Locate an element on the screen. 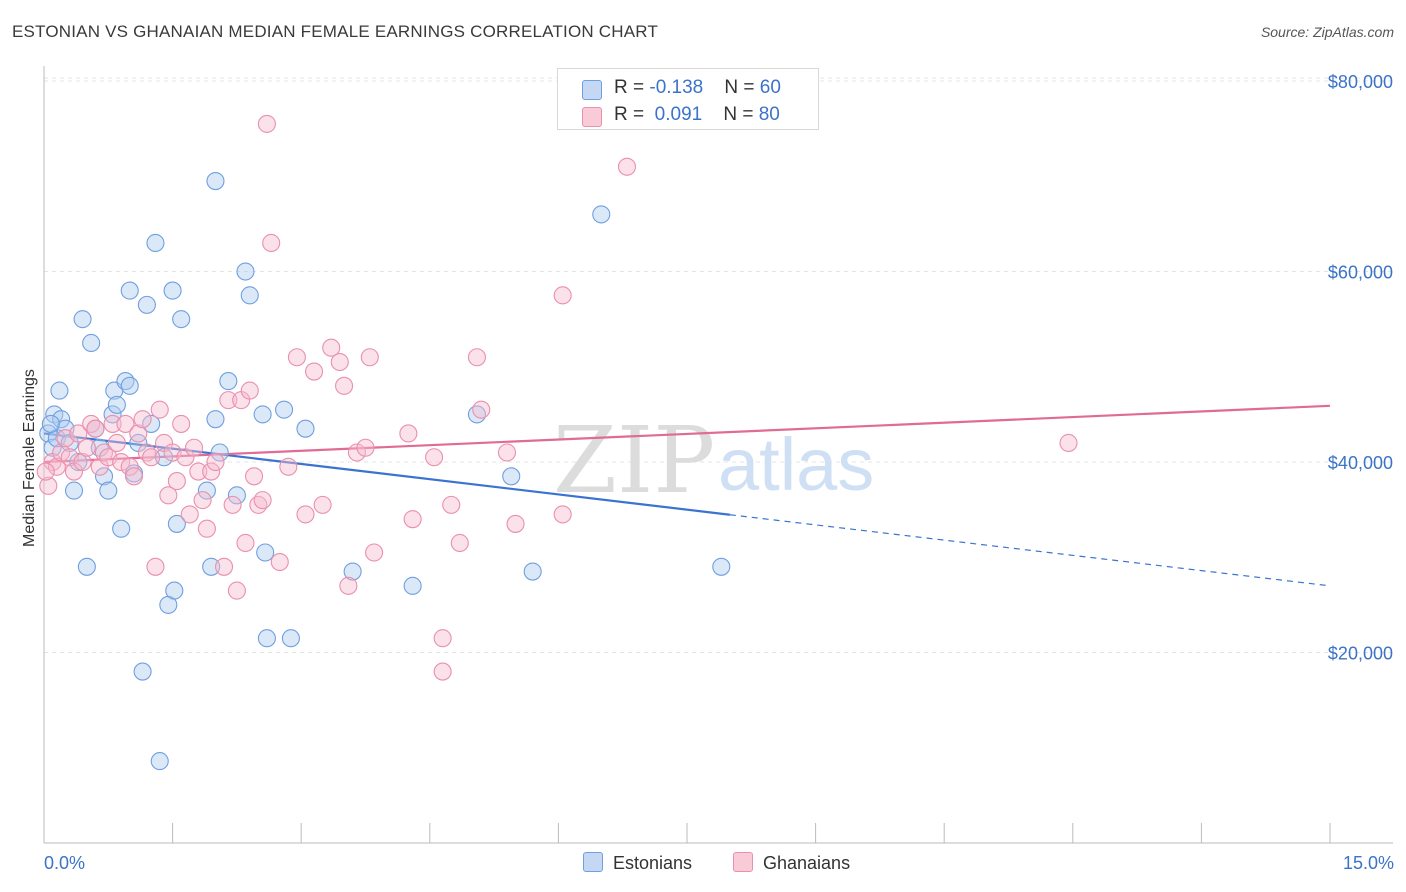  y-tick-label: $40,000 is located at coordinates (1360, 463).